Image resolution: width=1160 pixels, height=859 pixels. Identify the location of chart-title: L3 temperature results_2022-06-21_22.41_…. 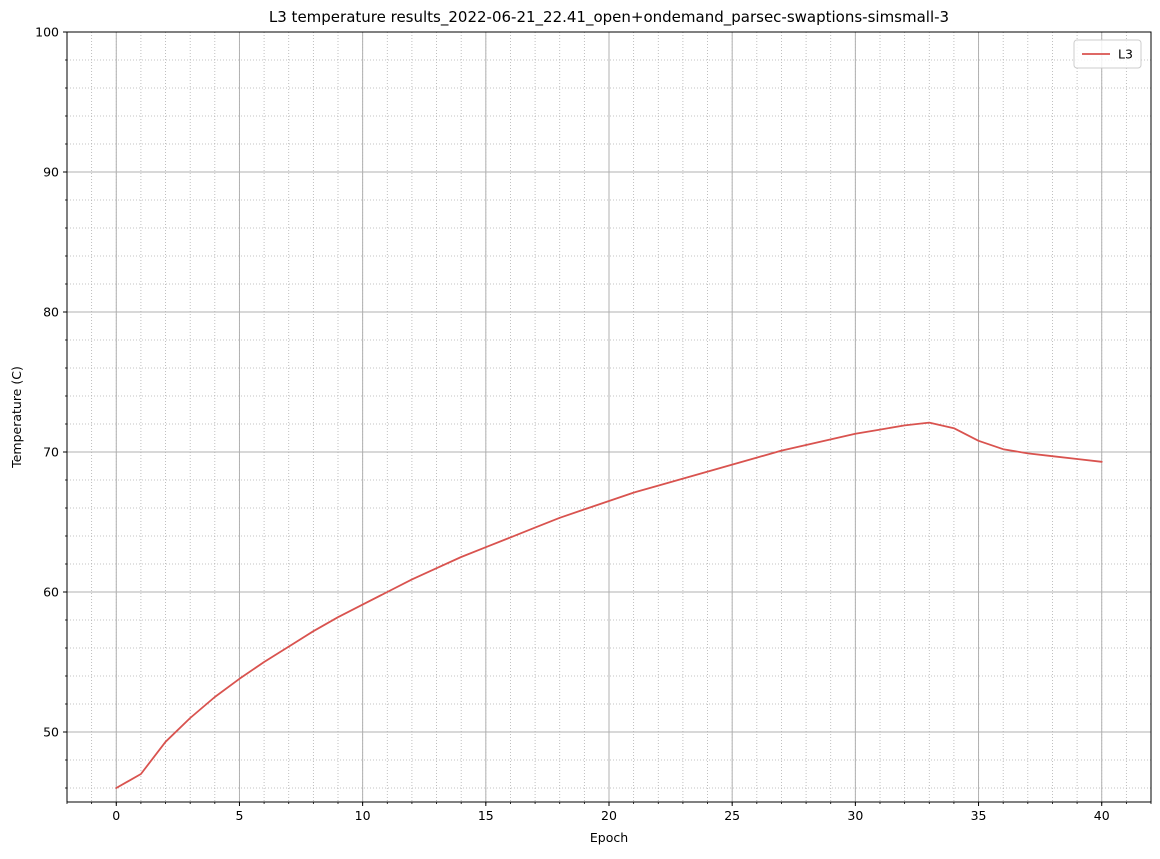
(609, 17).